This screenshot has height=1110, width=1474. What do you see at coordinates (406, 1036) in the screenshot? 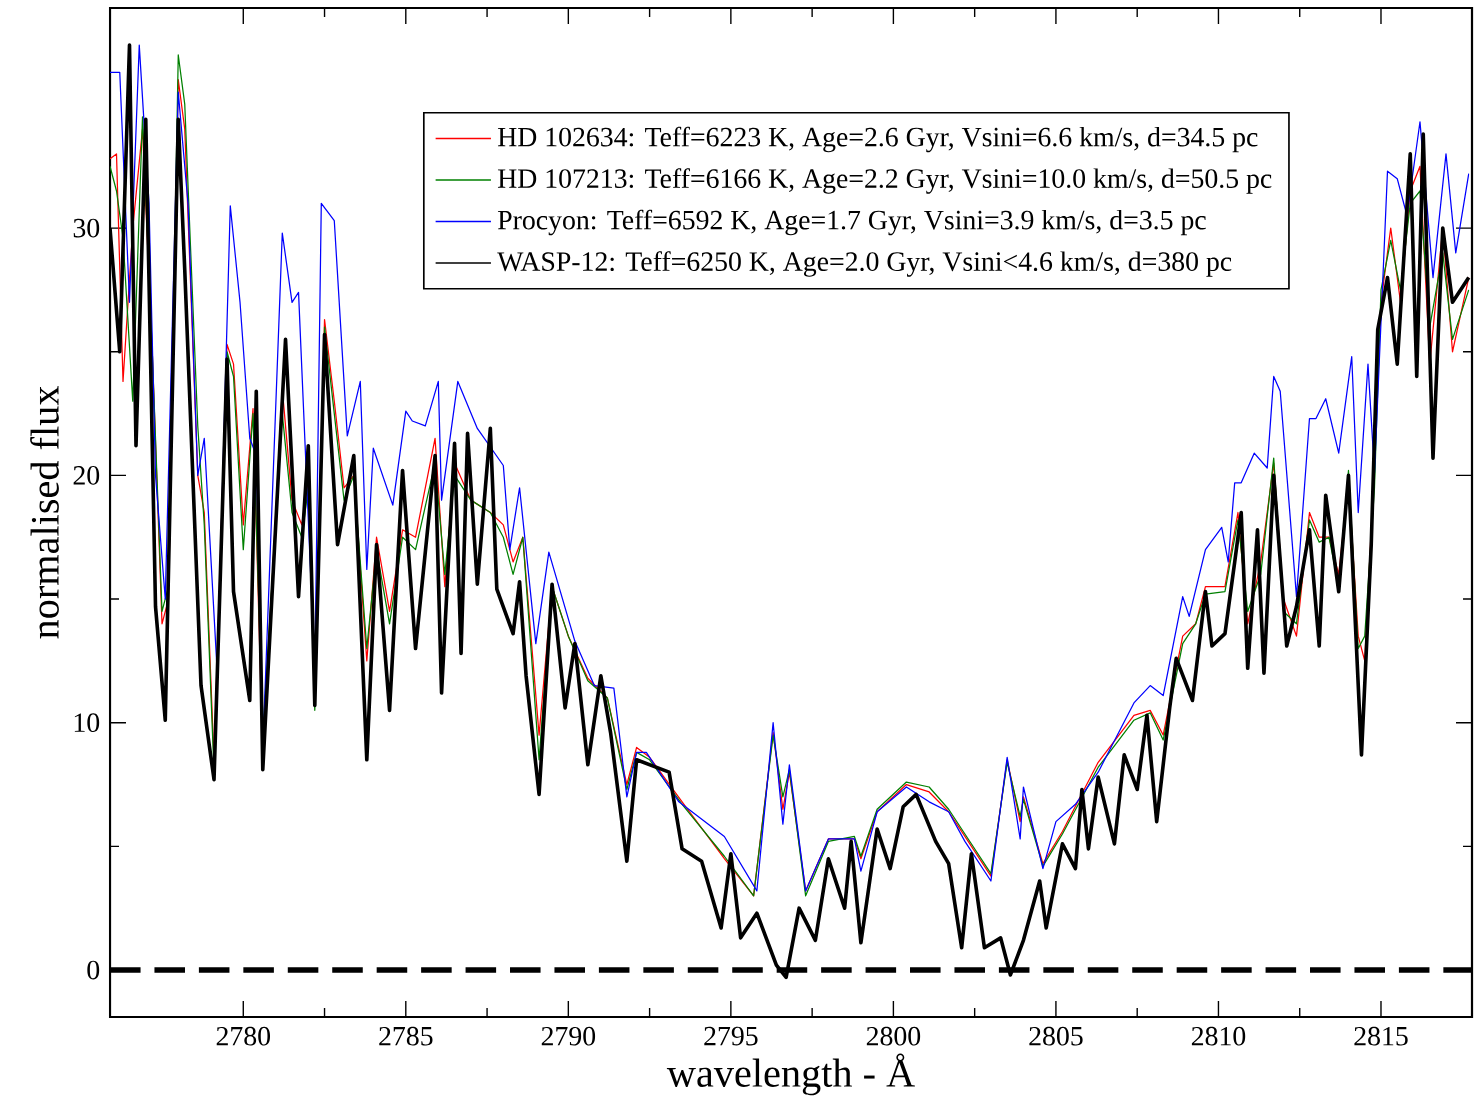
I see `x-tick-label: 2785` at bounding box center [406, 1036].